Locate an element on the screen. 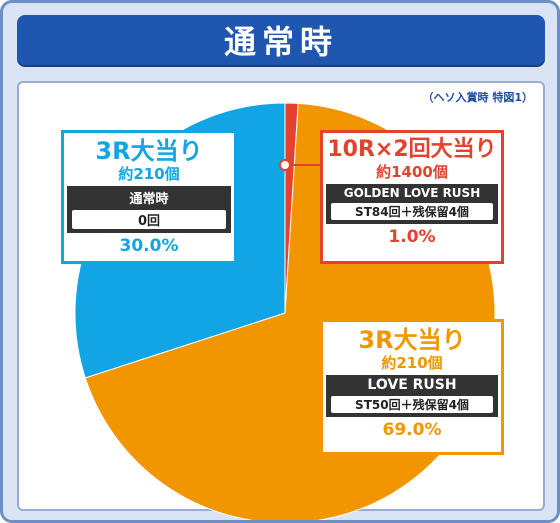  label-orange-pct: 69.0% is located at coordinates (412, 430).